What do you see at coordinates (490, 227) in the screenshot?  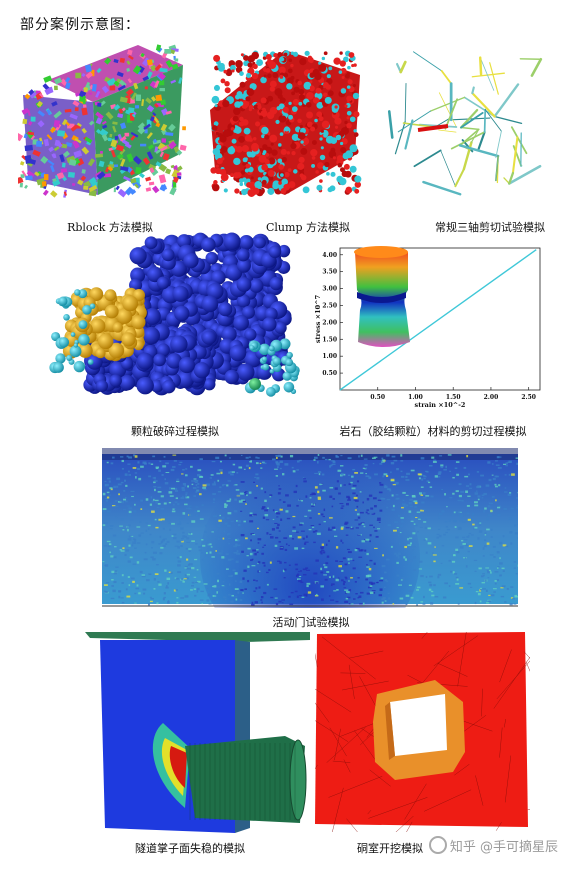 I see `caption-triaxial: 常规三轴剪切试验模拟` at bounding box center [490, 227].